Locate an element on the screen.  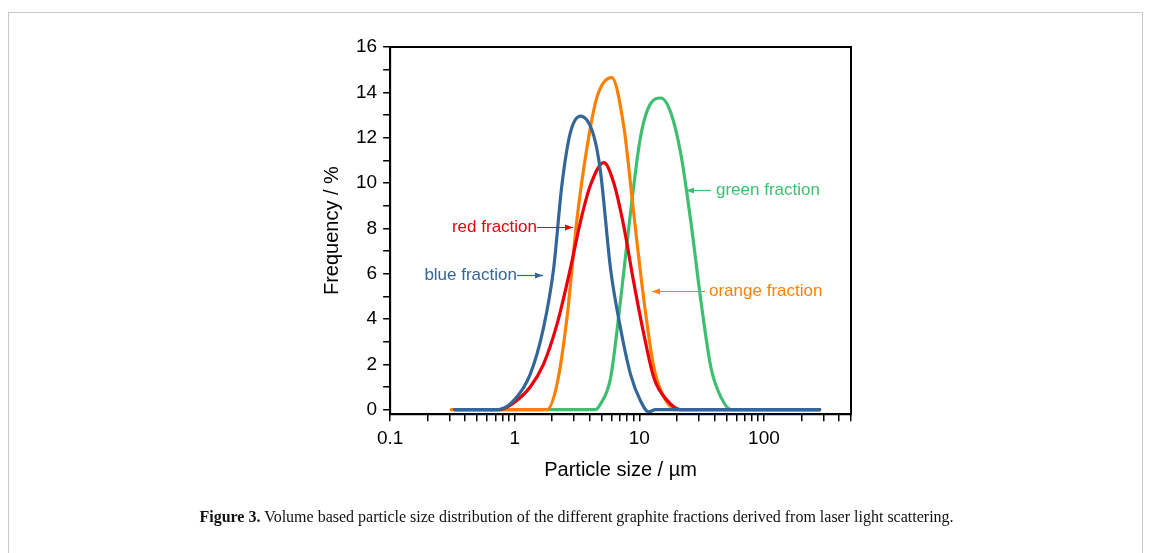
x-tick-label: 100 is located at coordinates (764, 437).